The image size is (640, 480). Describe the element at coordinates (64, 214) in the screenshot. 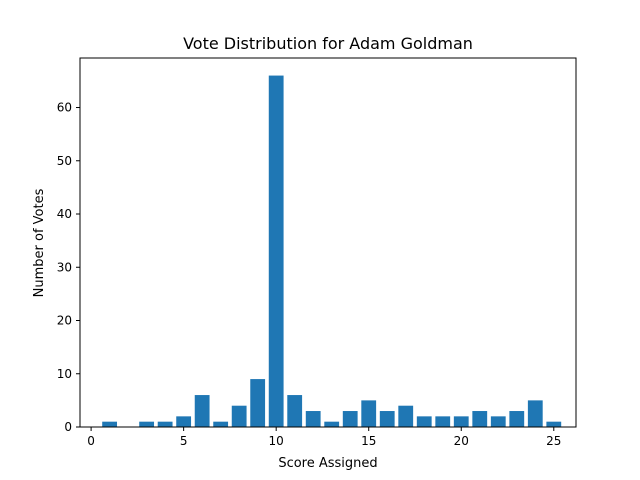

I see `y-tick-label: 40` at that location.